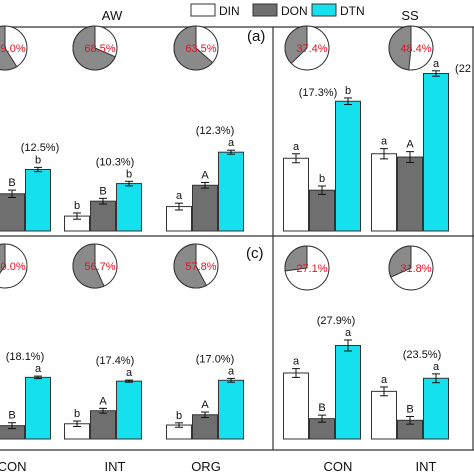  I want to click on pie-percent-label: 63.5%, so click(200, 49).